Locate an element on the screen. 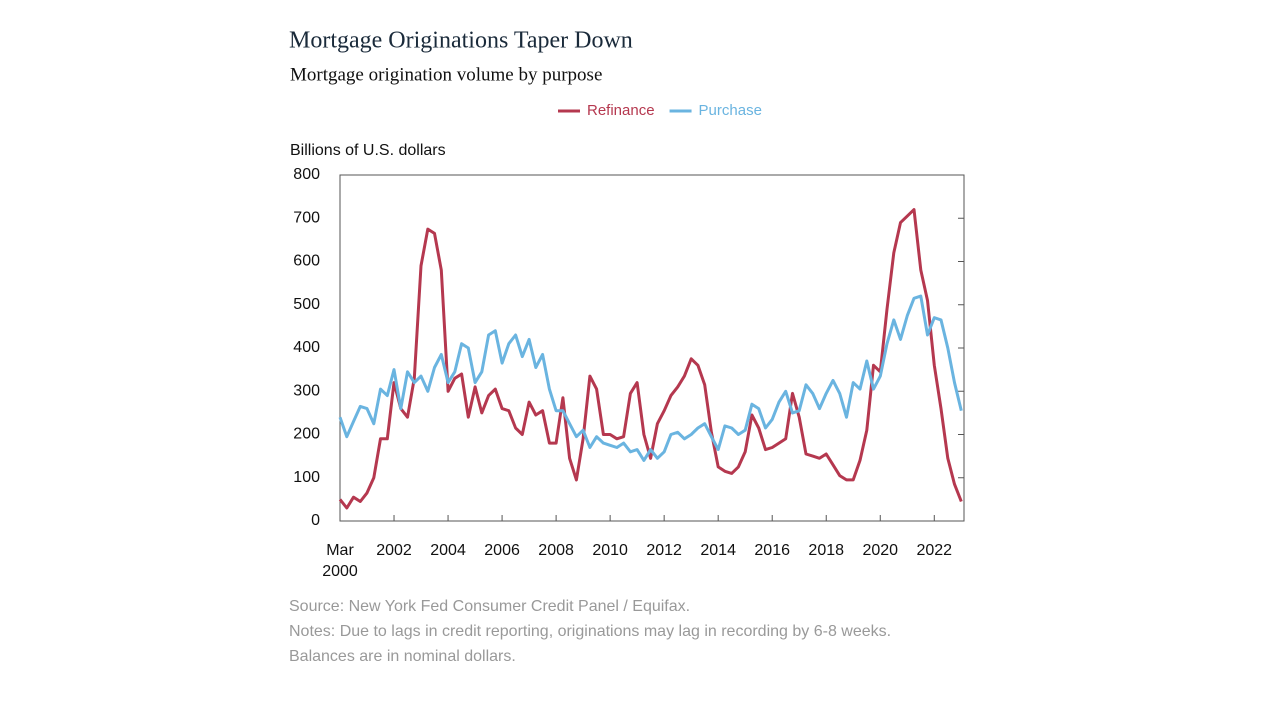  y-tick-label: 300 is located at coordinates (306, 390).